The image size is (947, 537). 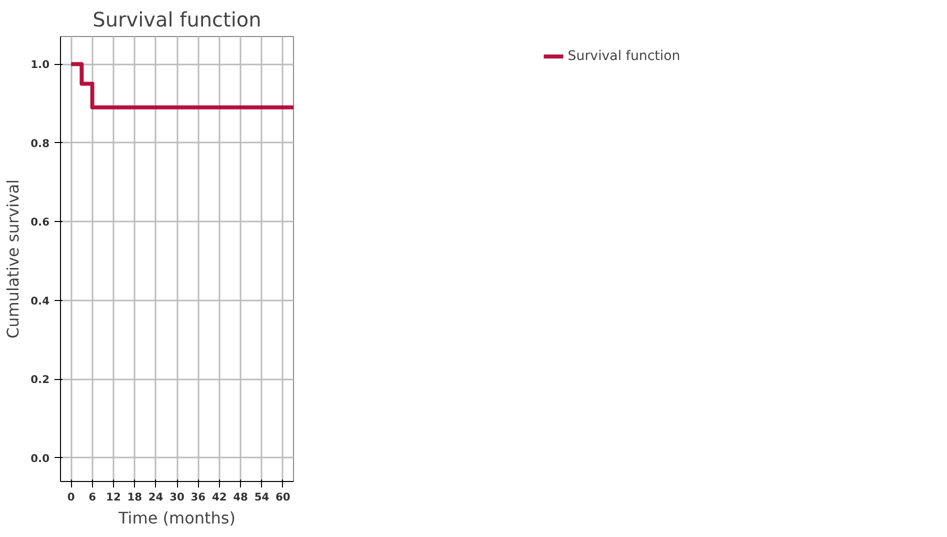 I want to click on y-tick-label: 0.6, so click(x=40, y=222).